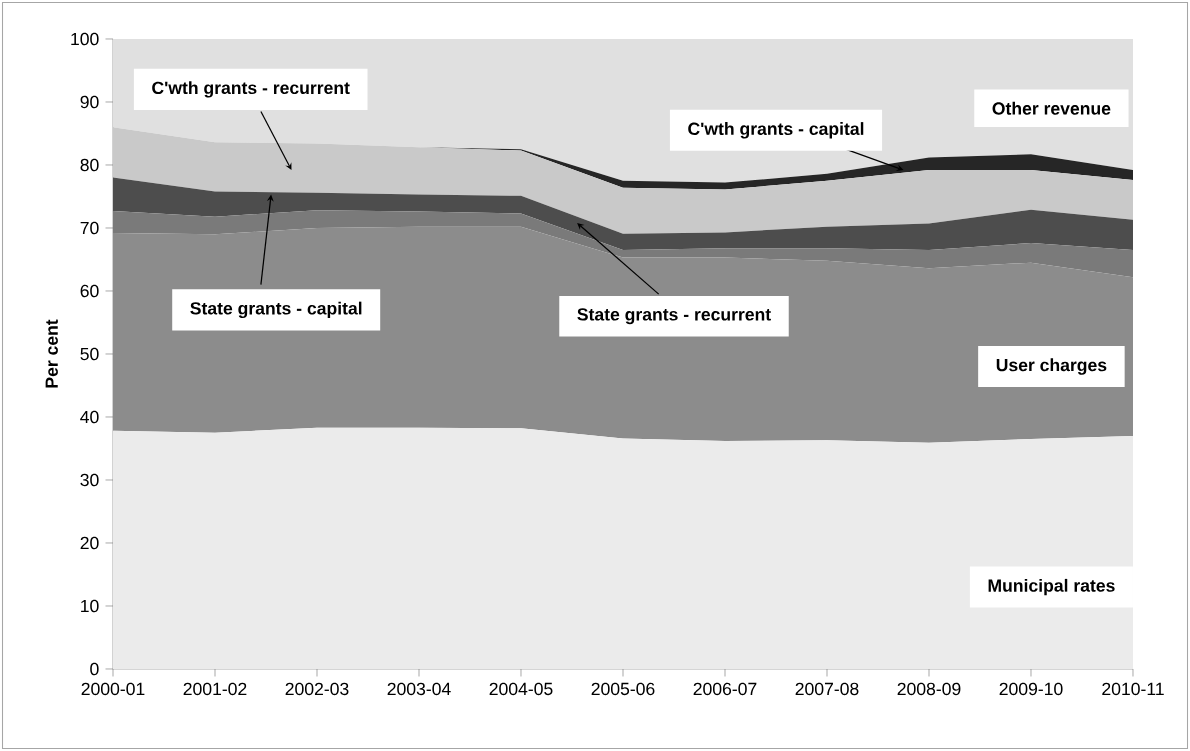 Image resolution: width=1190 pixels, height=751 pixels. Describe the element at coordinates (89, 354) in the screenshot. I see `y-tick-label: 50` at that location.